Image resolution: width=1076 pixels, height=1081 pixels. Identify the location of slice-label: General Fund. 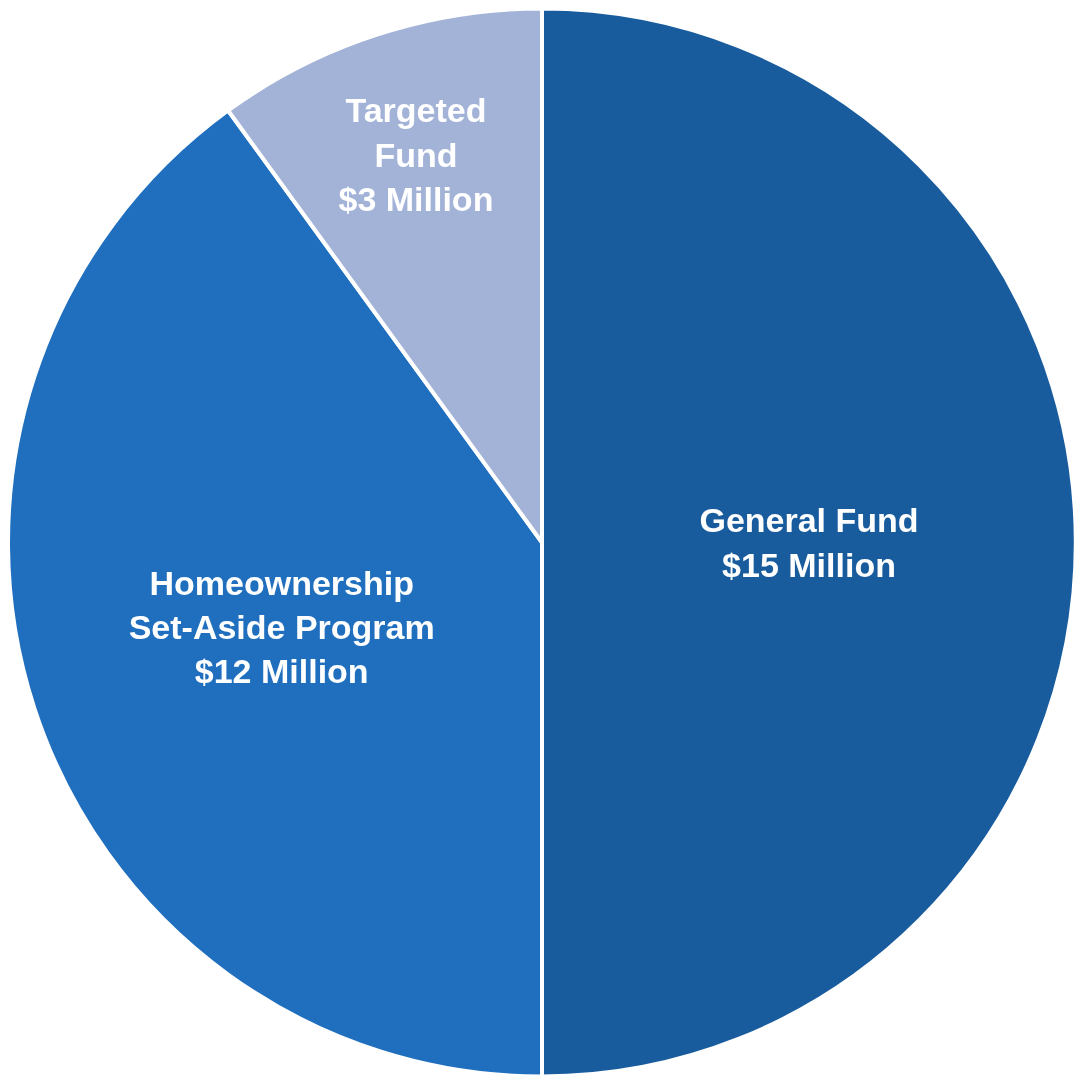
(809, 520).